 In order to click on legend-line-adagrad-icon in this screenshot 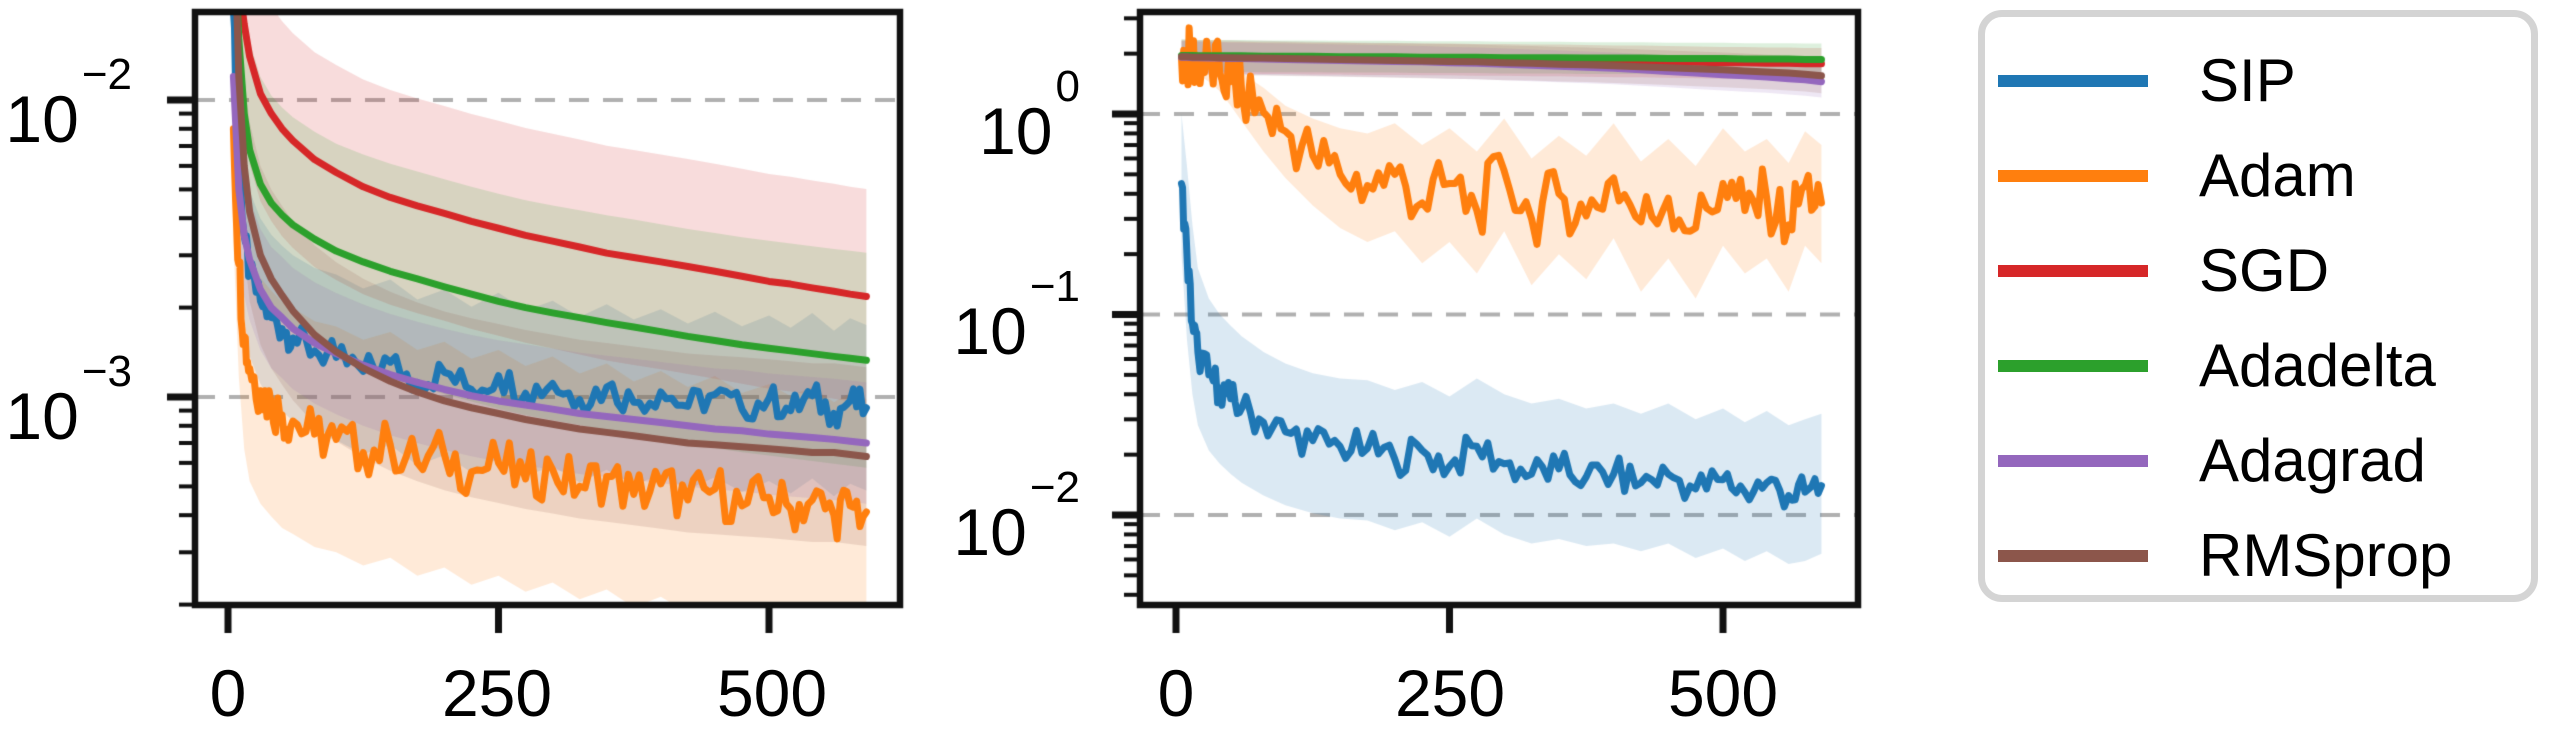, I will do `click(2073, 460)`.